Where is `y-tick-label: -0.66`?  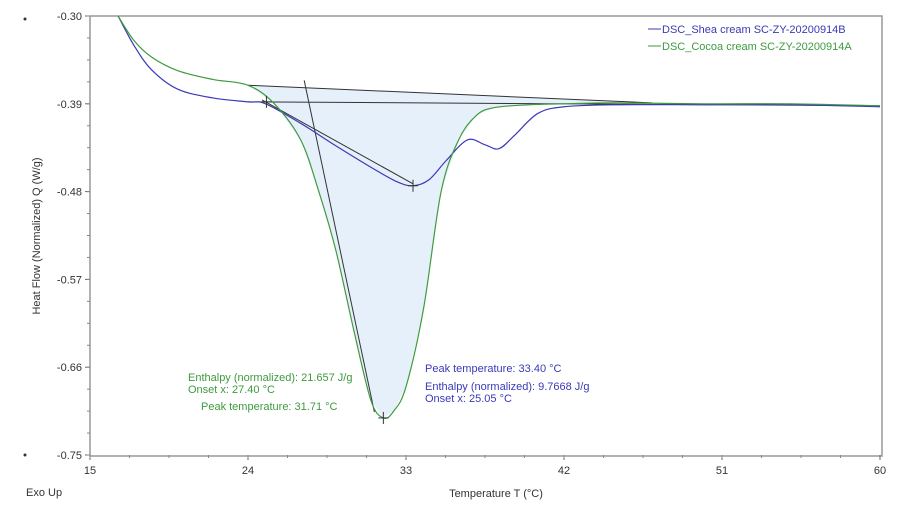
y-tick-label: -0.66 is located at coordinates (69, 368).